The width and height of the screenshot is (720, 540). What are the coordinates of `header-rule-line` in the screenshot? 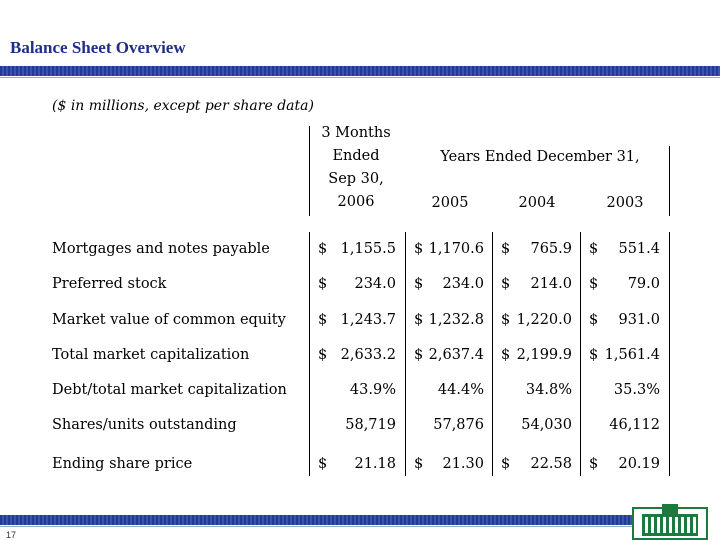 It's located at (360, 77).